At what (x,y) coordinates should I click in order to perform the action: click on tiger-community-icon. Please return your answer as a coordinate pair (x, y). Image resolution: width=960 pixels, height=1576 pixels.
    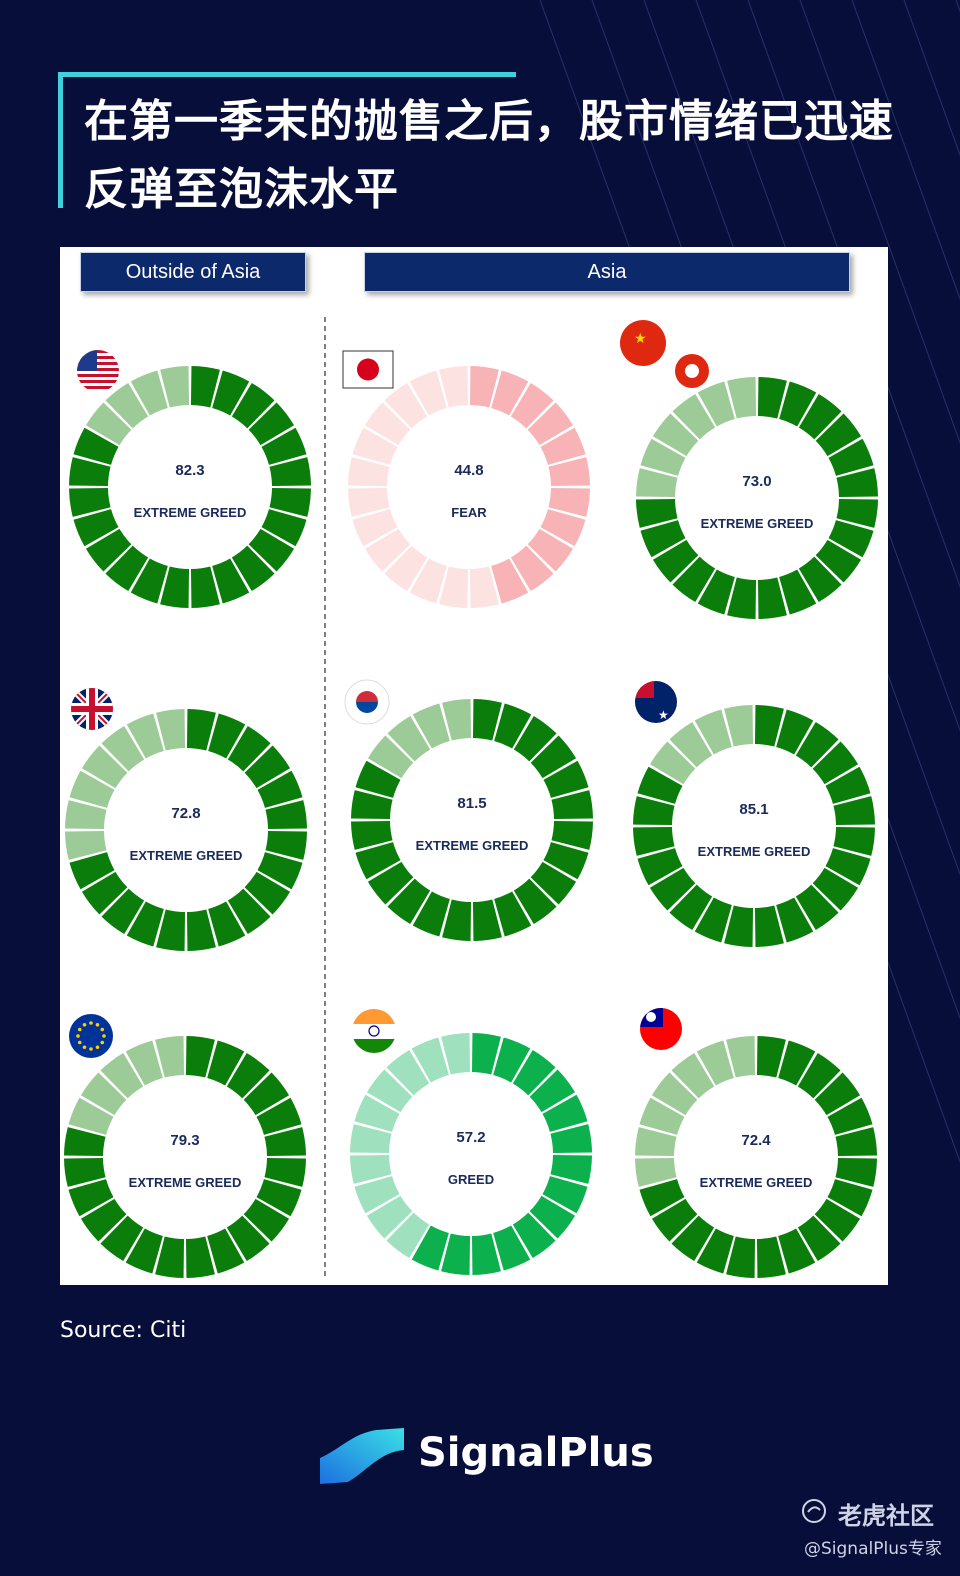
    Looking at the image, I should click on (814, 1511).